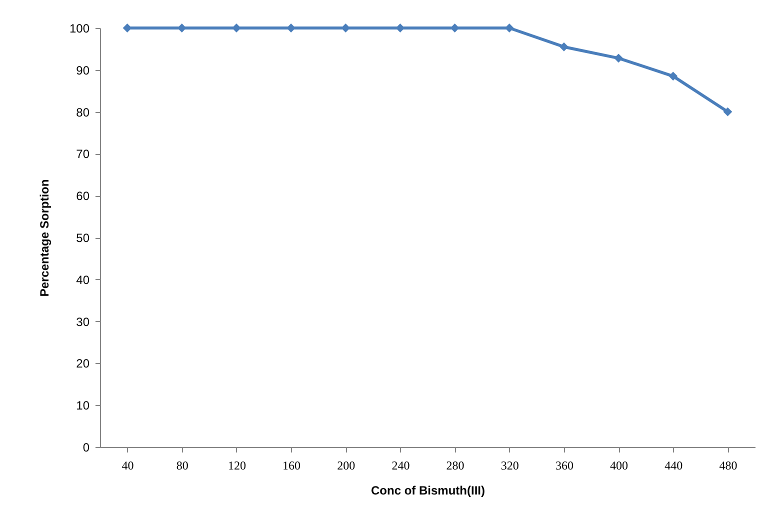 This screenshot has height=525, width=774. I want to click on y-tick-label: 0, so click(86, 447).